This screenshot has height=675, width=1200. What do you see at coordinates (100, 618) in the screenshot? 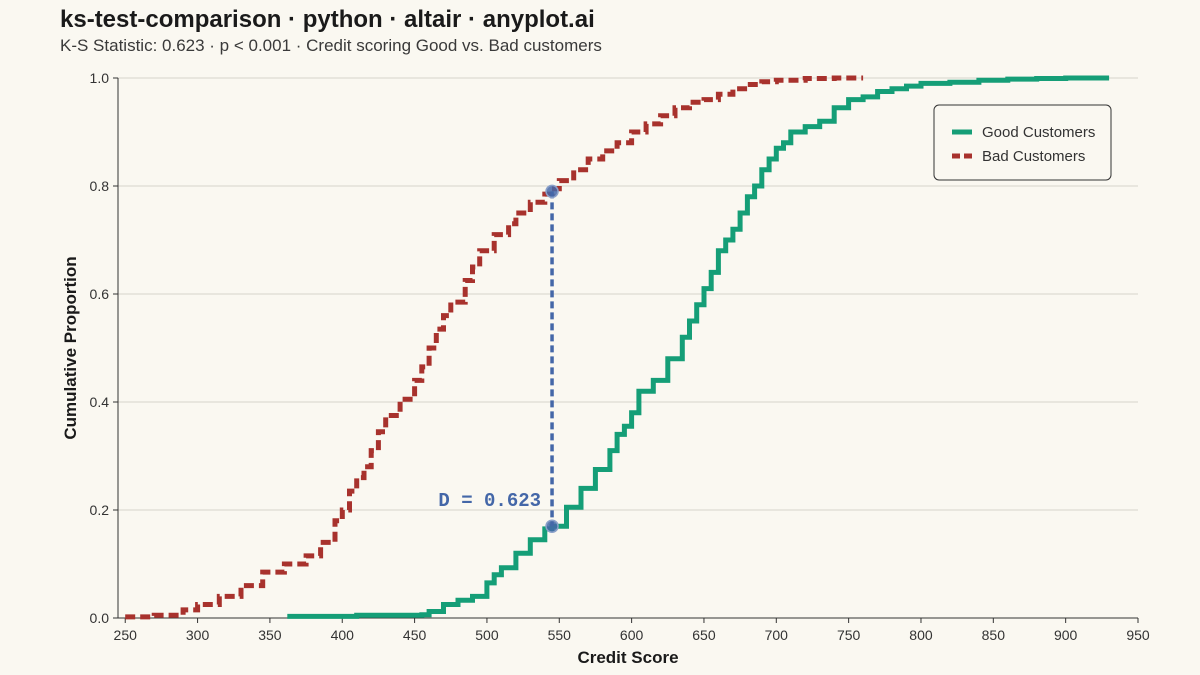
I see `y-tick-label: 0.0` at bounding box center [100, 618].